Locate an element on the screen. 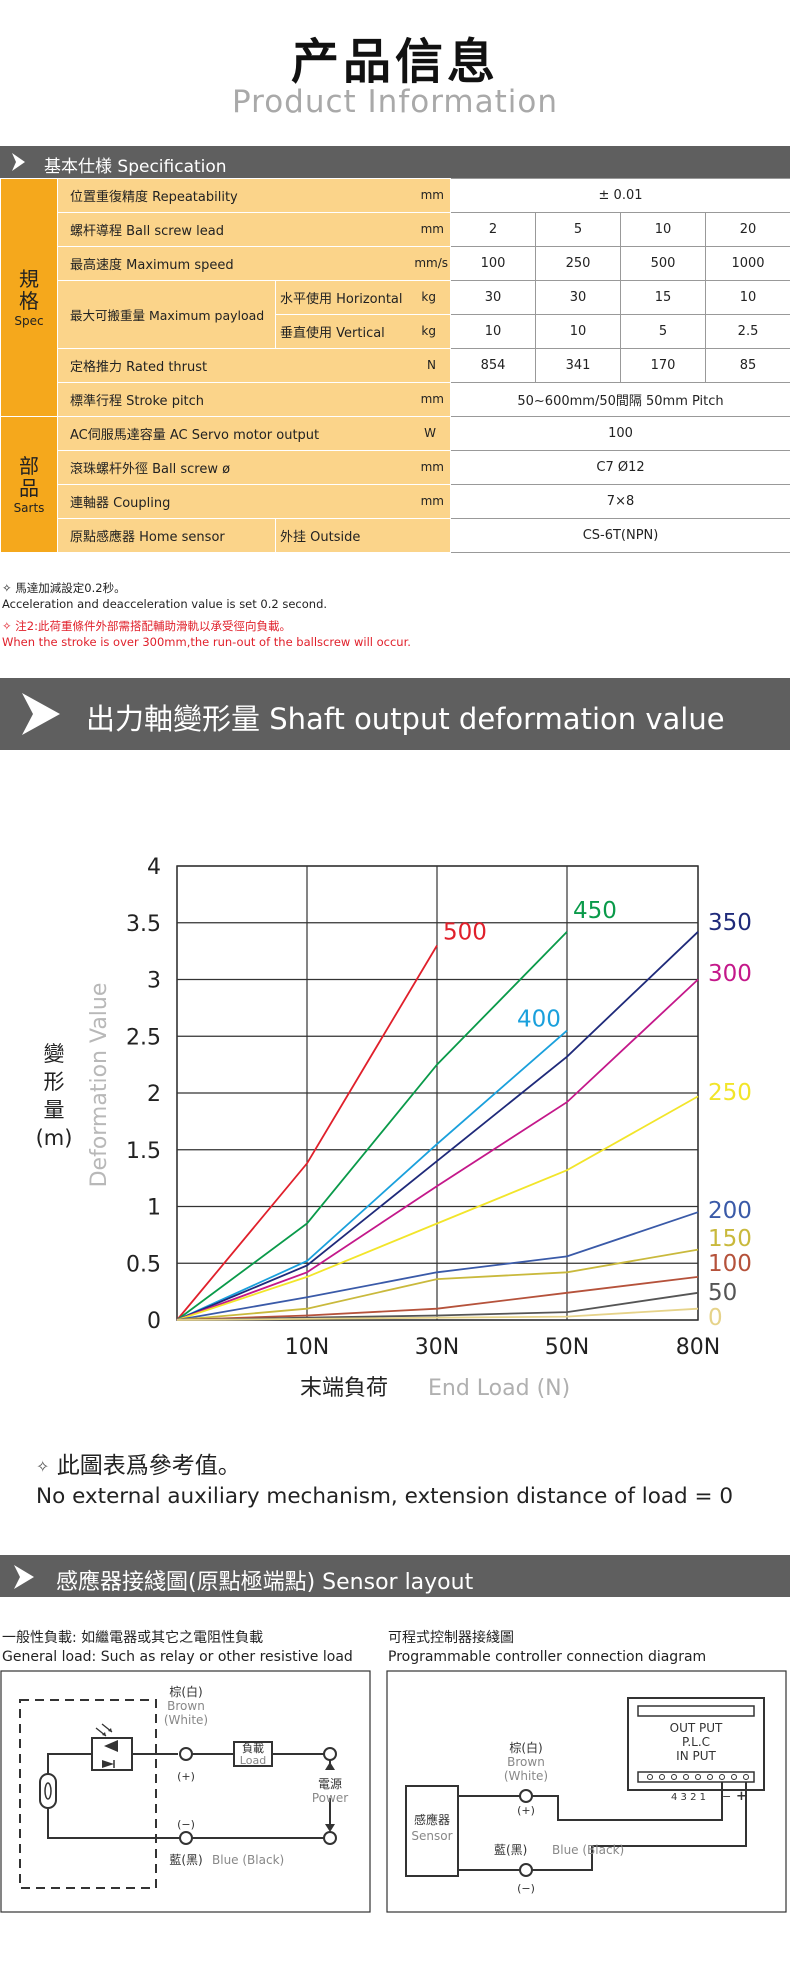  load-label-en: Load is located at coordinates (253, 1760).